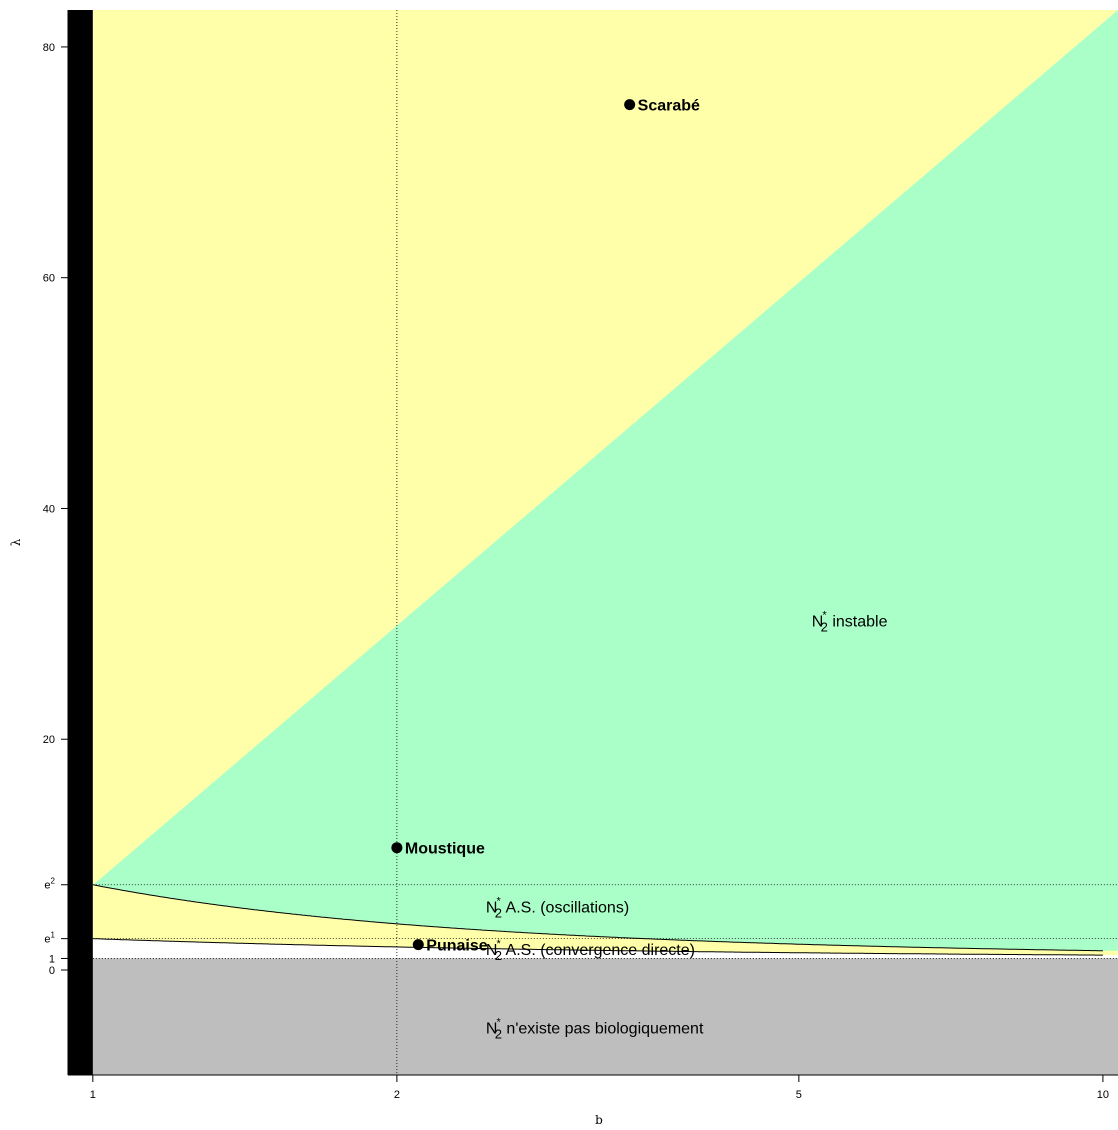  Describe the element at coordinates (669, 106) in the screenshot. I see `data-point-label: Scarabé` at that location.